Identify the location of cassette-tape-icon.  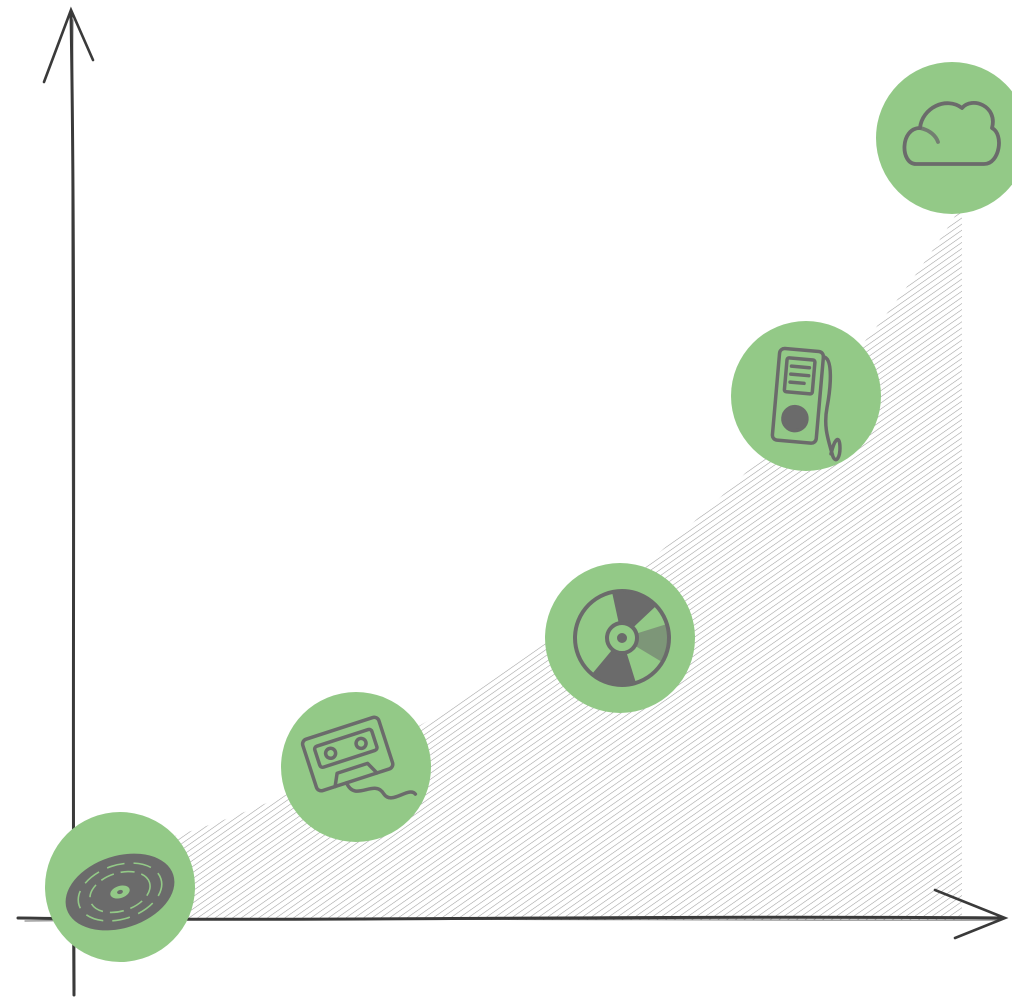
(359, 757).